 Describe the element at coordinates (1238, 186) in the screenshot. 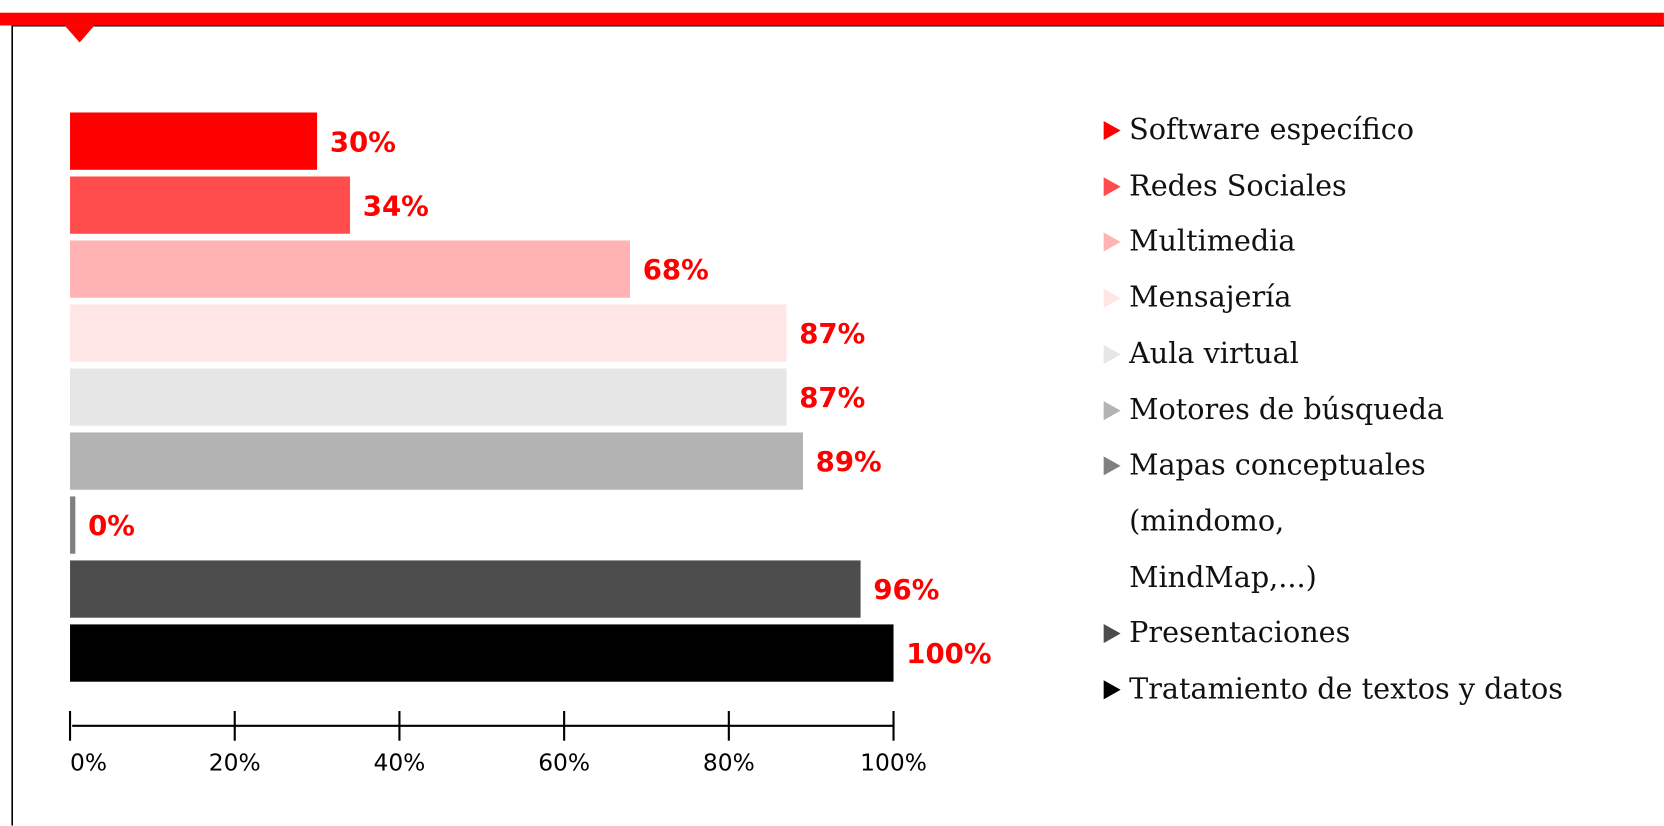

I see `legend-label: Redes Sociales` at that location.